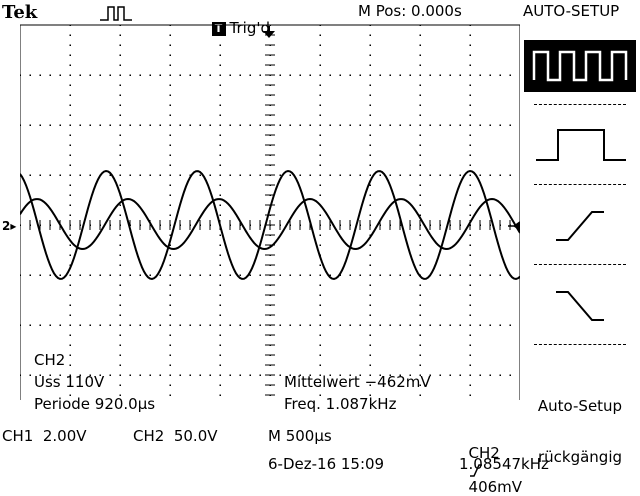 The width and height of the screenshot is (640, 496). Describe the element at coordinates (20, 12) in the screenshot. I see `brand-logo: Tek` at that location.